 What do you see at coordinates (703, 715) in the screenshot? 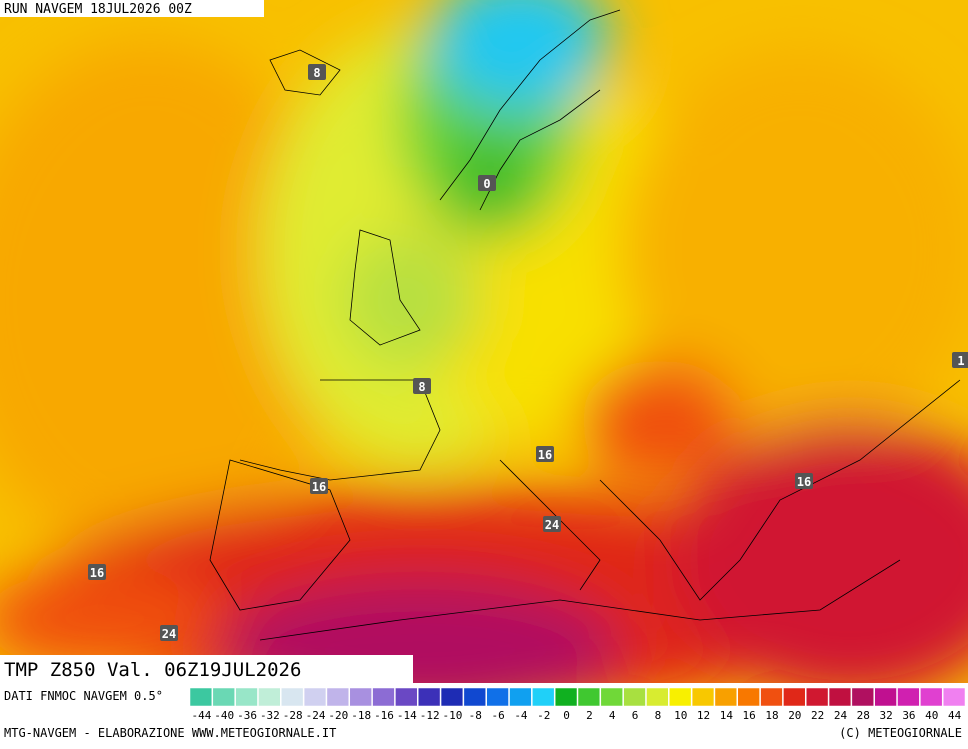
I see `colorbar-label: 12` at bounding box center [703, 715].